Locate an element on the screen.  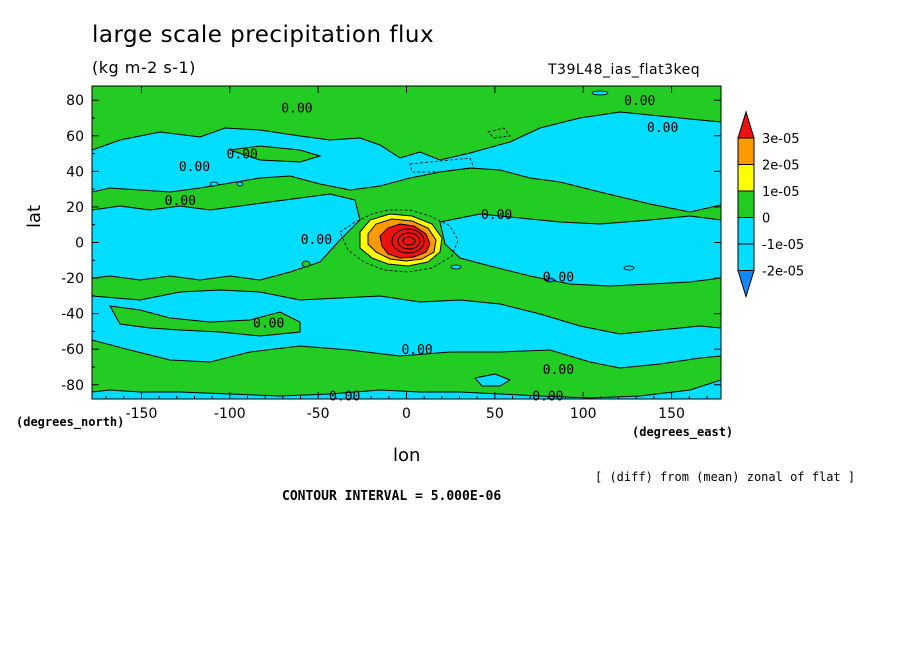
x-tick-label: 150 is located at coordinates (671, 414).